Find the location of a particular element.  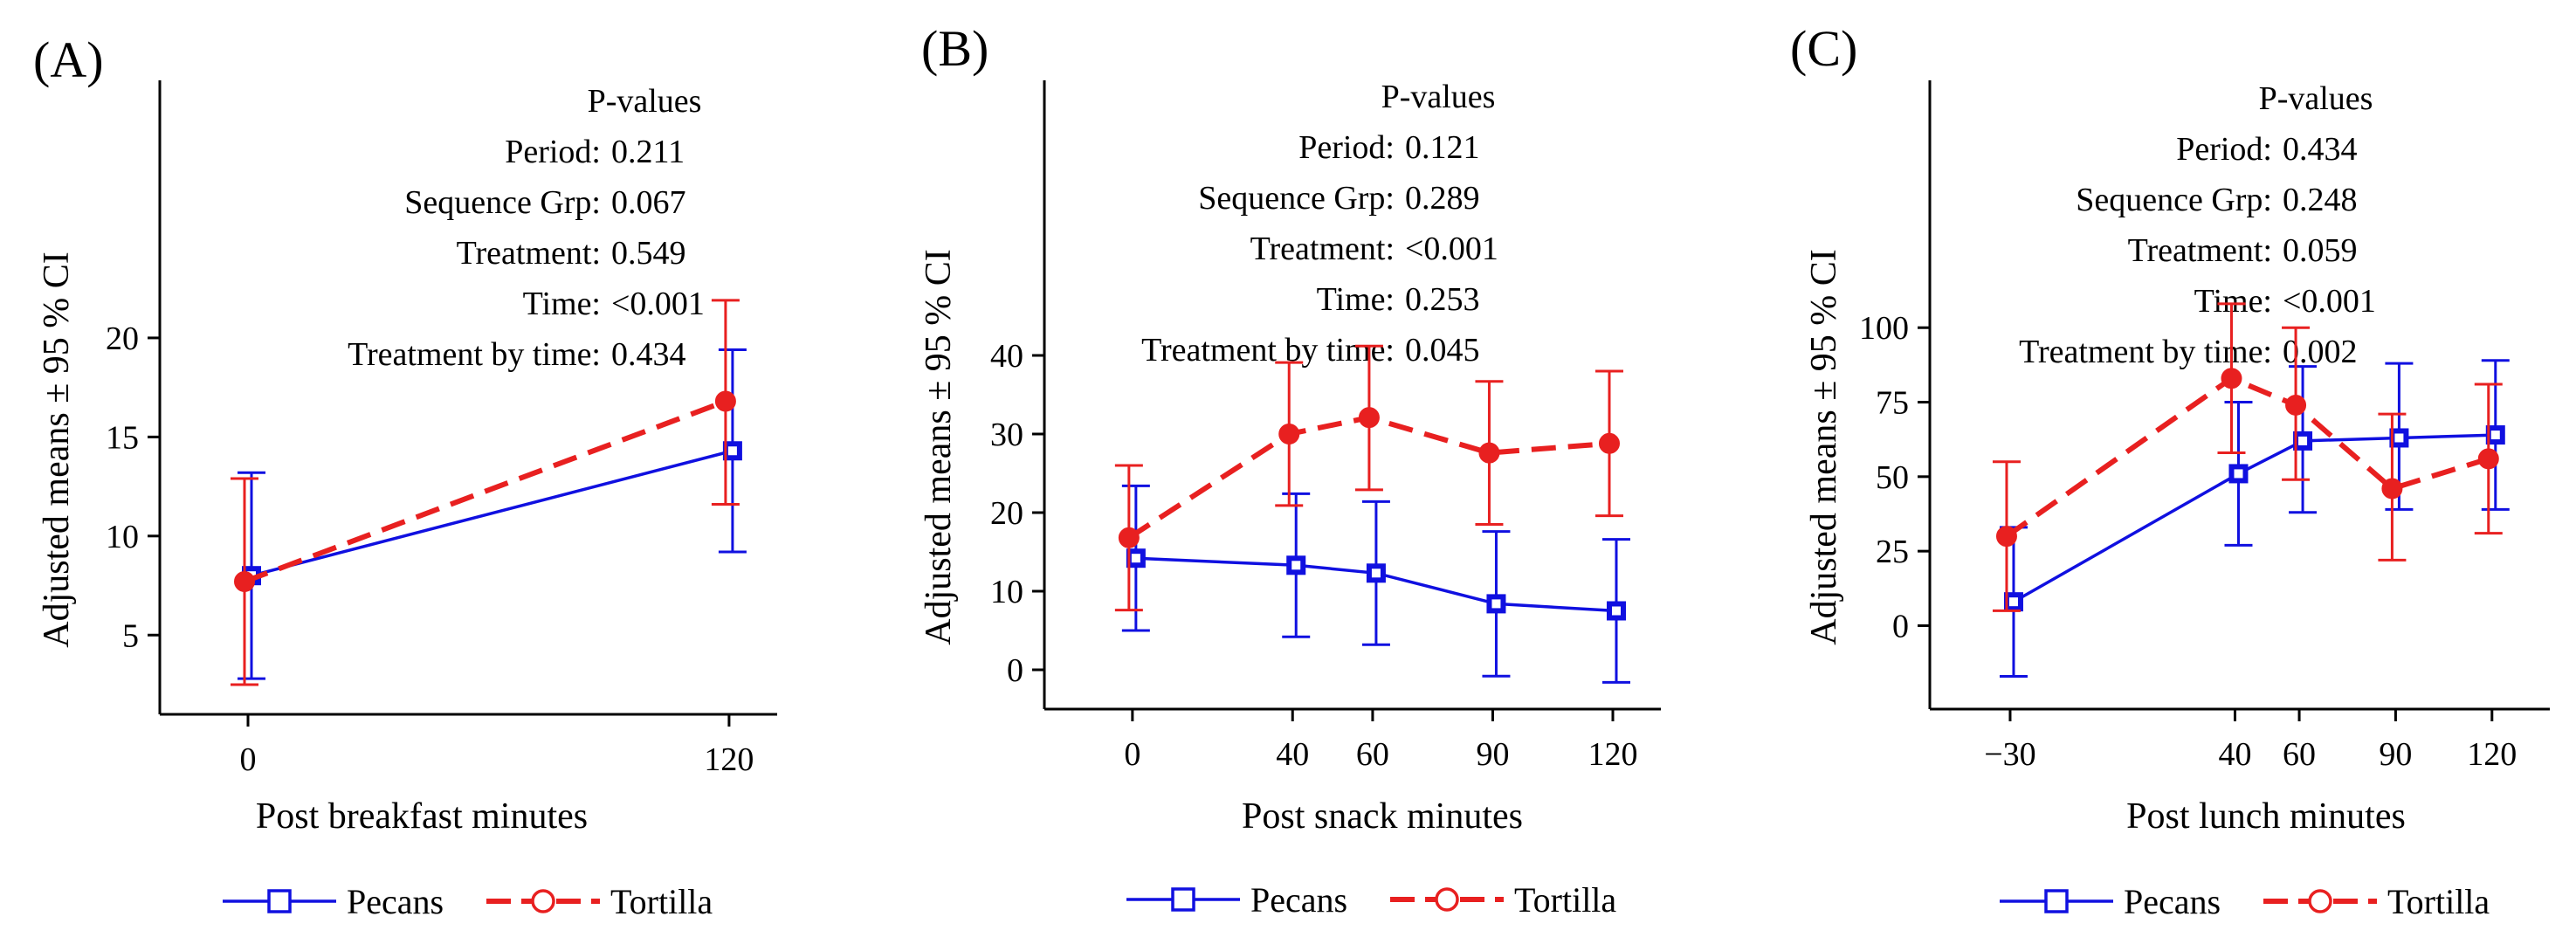

pvalue-value: 0.067 is located at coordinates (648, 202).